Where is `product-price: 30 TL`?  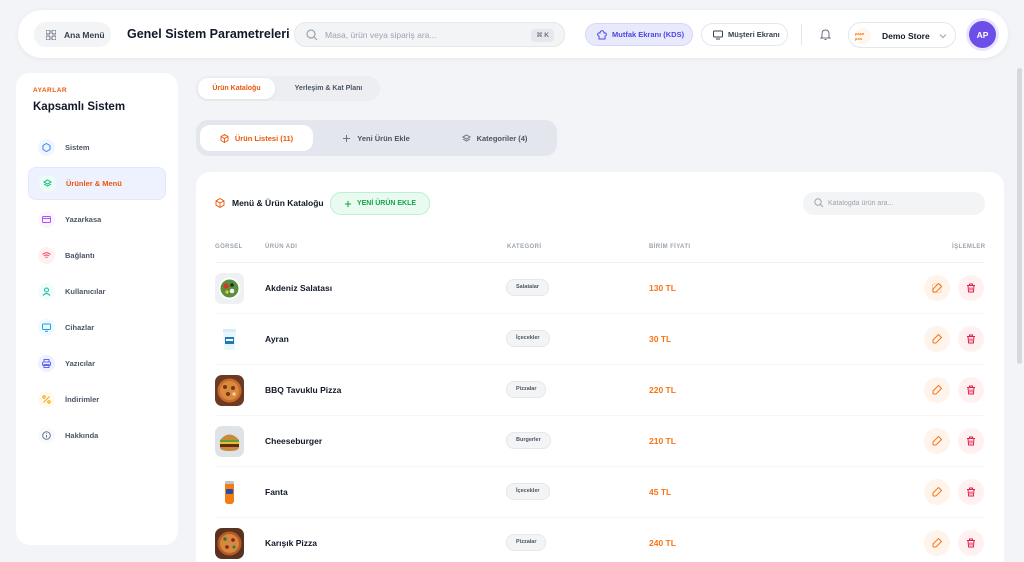 product-price: 30 TL is located at coordinates (660, 339).